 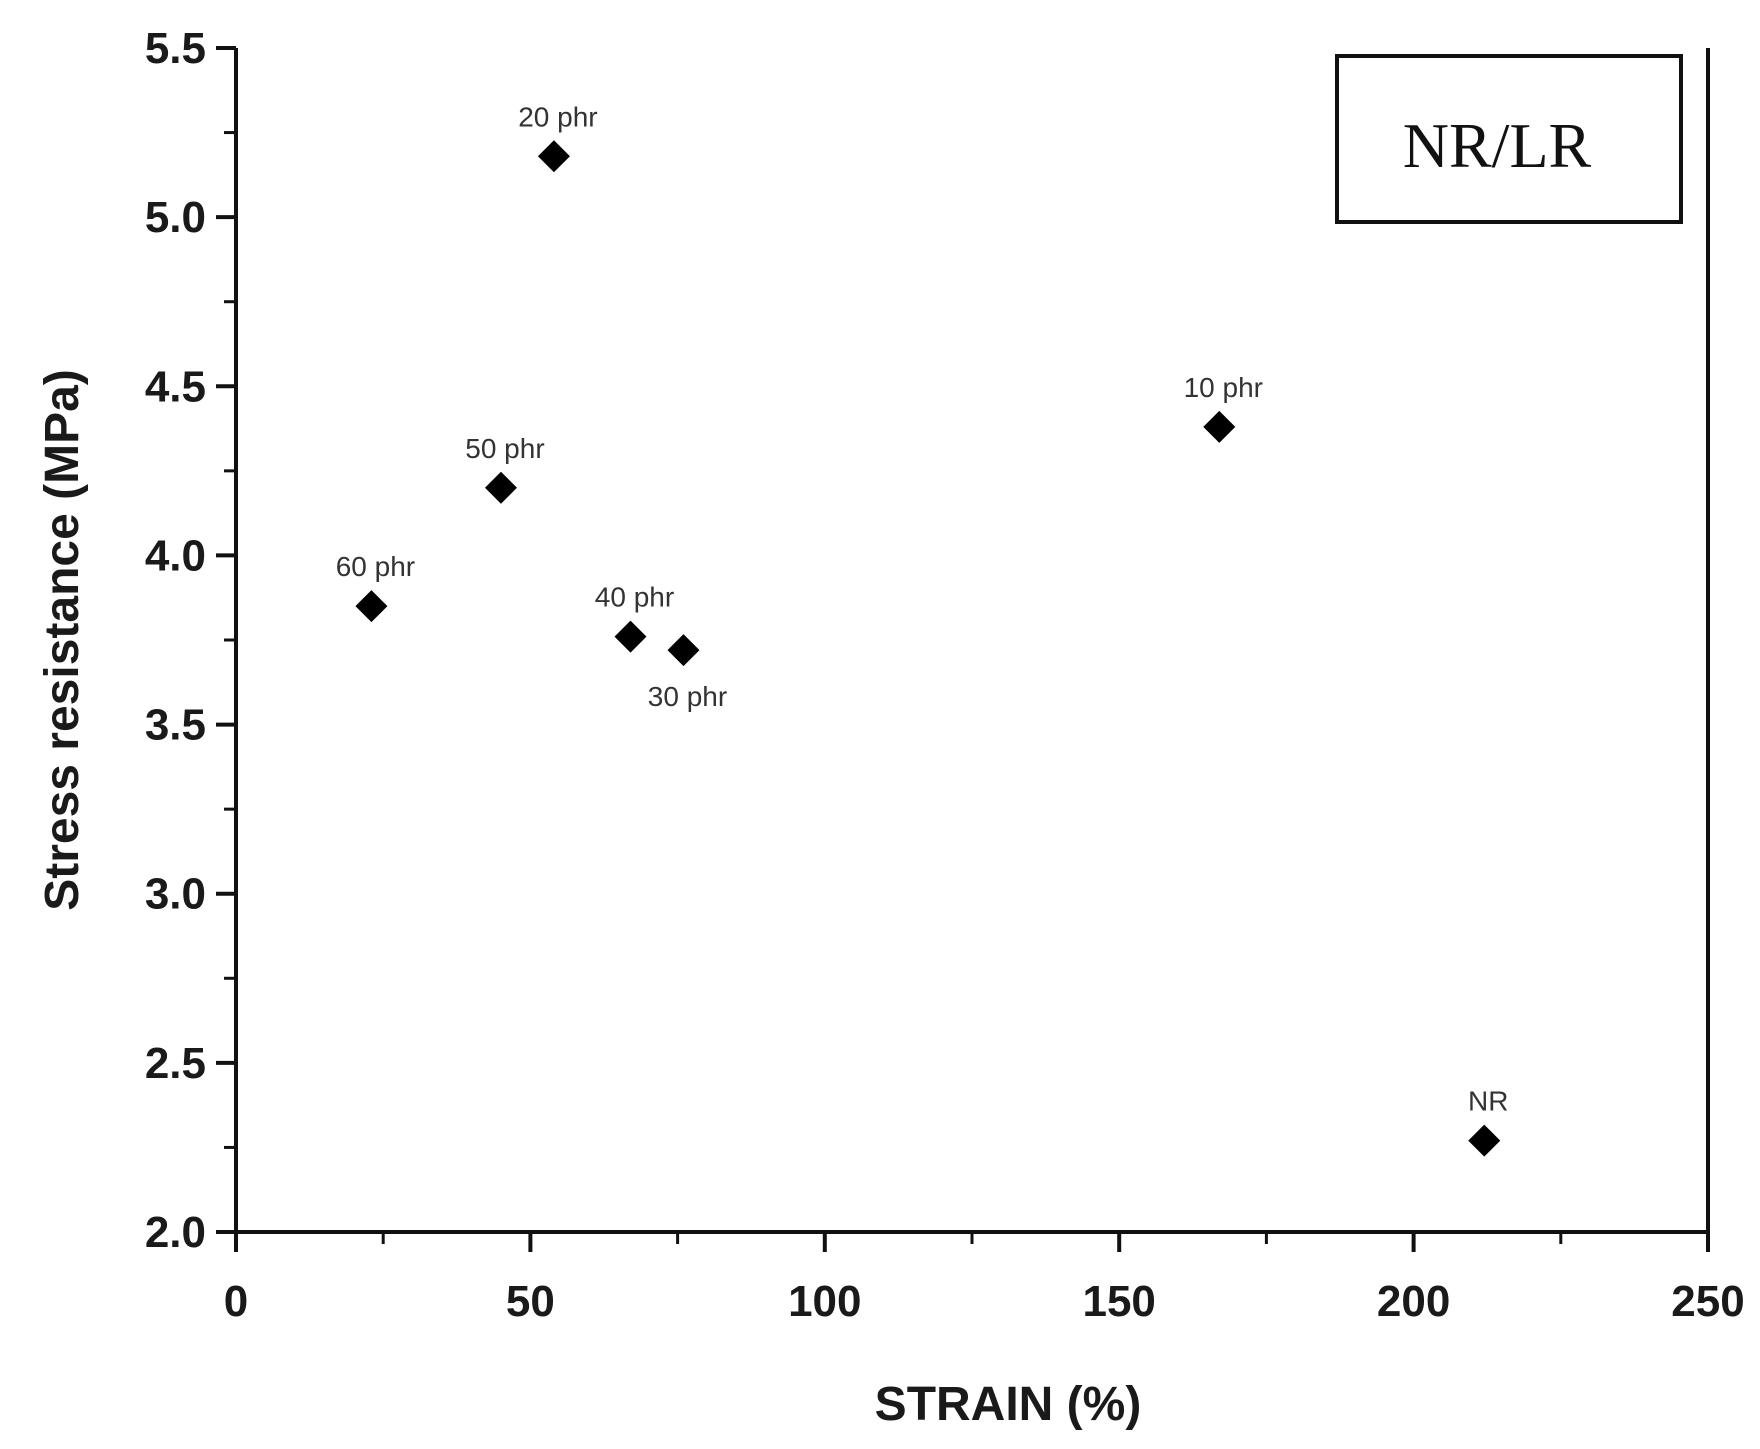 I want to click on y-tick-label: 2.5, so click(x=175, y=1063).